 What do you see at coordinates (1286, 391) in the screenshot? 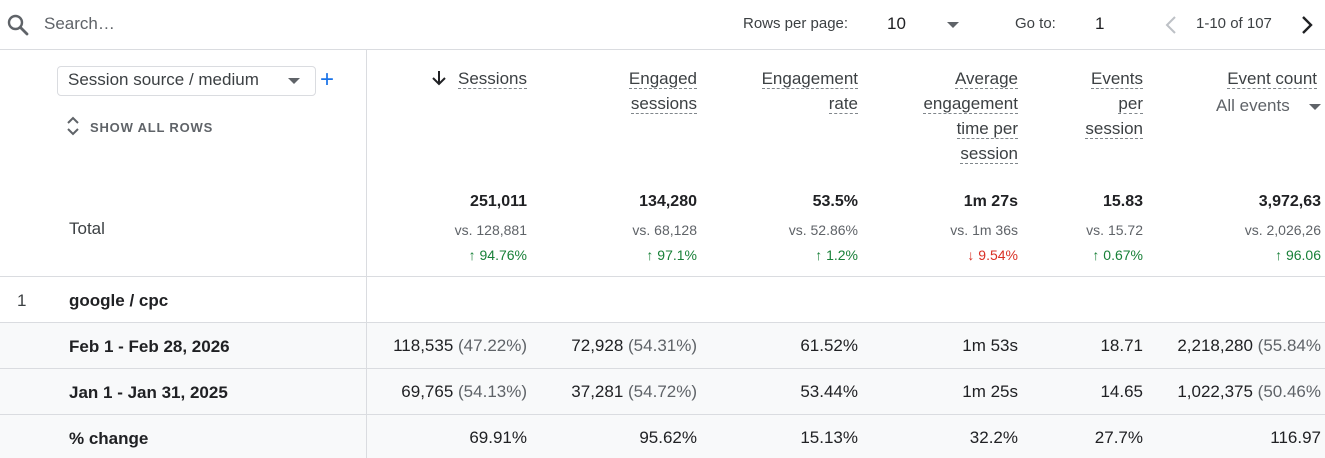
I see `cell-share: (50.46%` at bounding box center [1286, 391].